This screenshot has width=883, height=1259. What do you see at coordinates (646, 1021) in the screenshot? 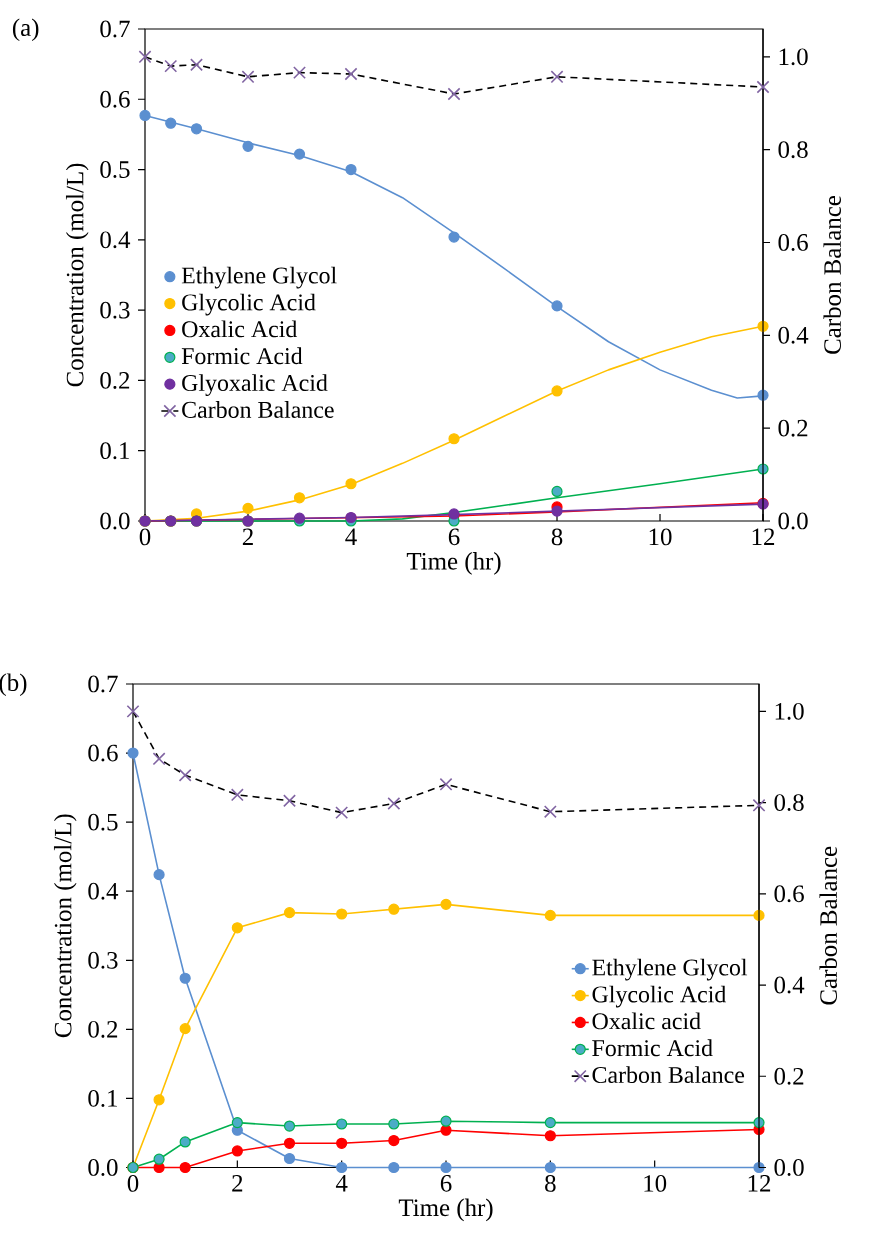
I see `legend-label: Oxalic acid` at bounding box center [646, 1021].